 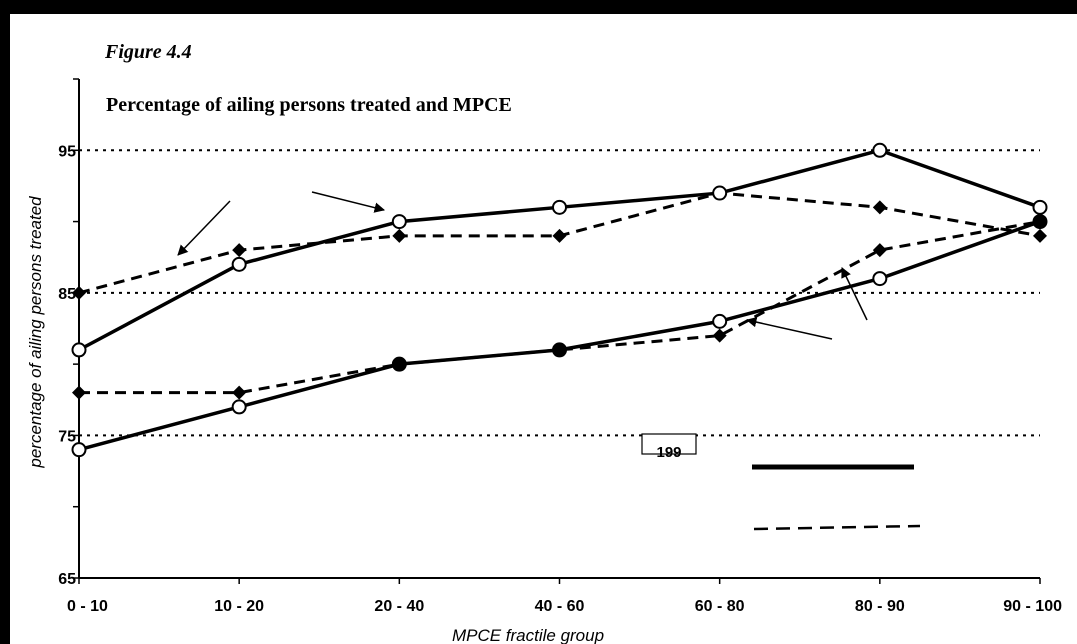 I want to click on legend, so click(x=836, y=497).